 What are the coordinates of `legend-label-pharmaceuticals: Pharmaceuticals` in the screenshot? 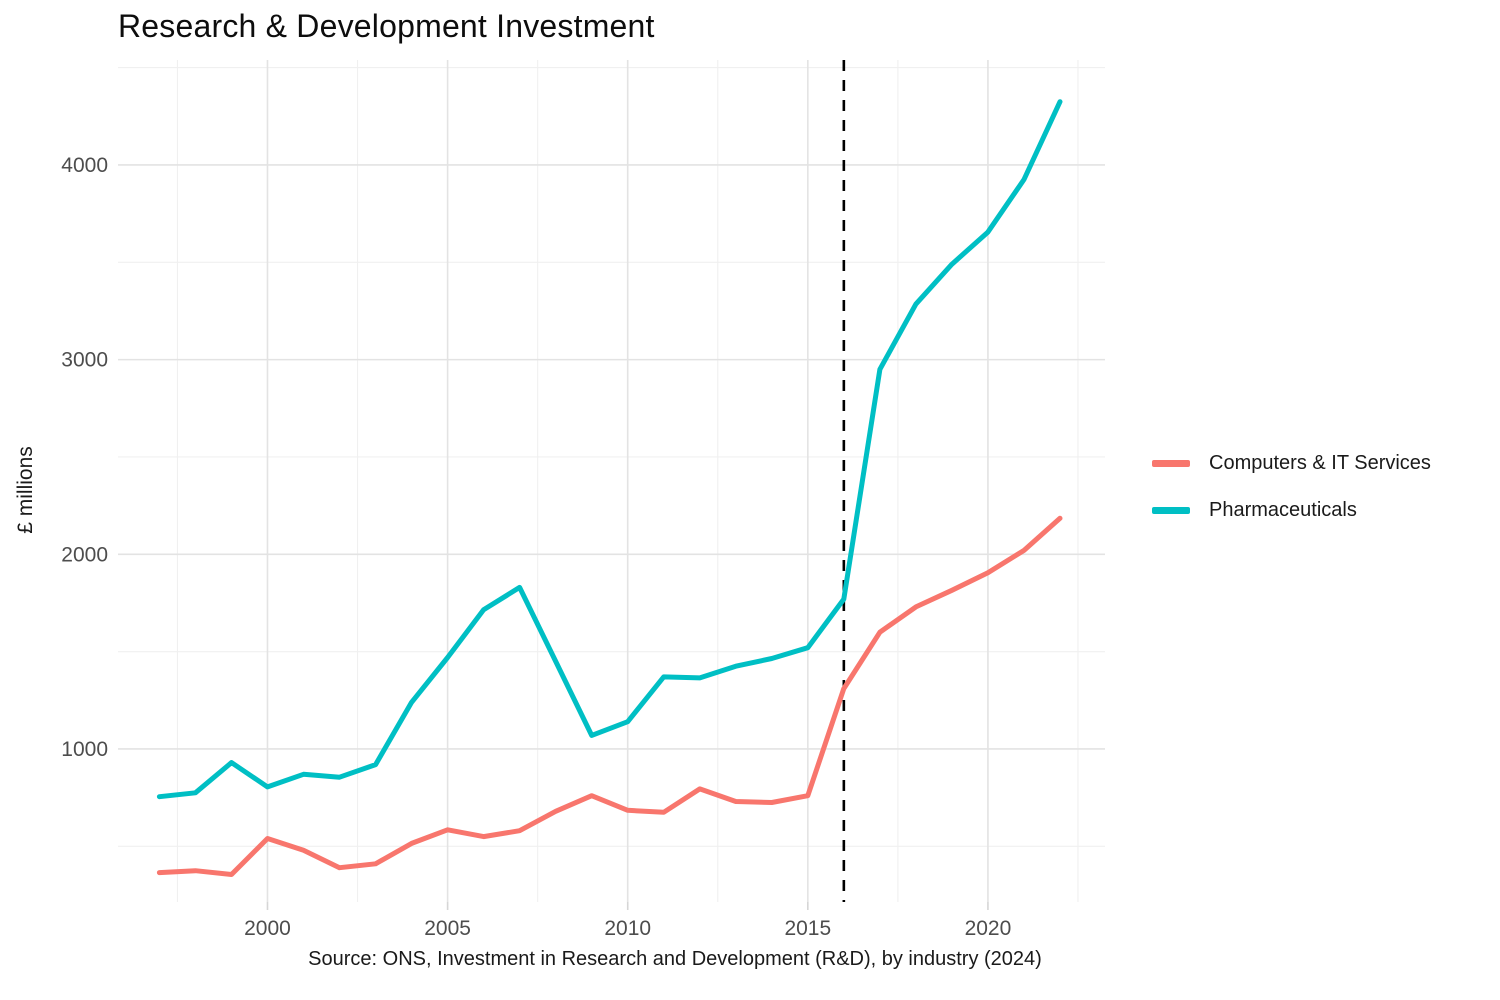 It's located at (1283, 510).